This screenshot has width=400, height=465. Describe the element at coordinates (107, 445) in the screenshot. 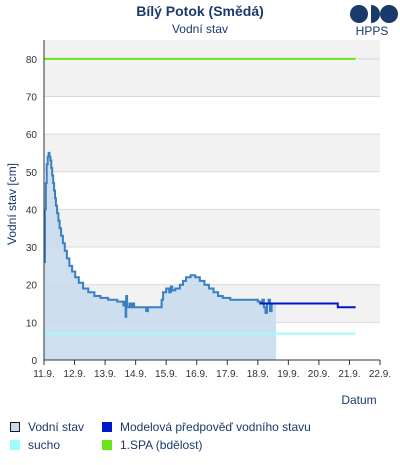

I see `legend-swatch-spa1` at that location.